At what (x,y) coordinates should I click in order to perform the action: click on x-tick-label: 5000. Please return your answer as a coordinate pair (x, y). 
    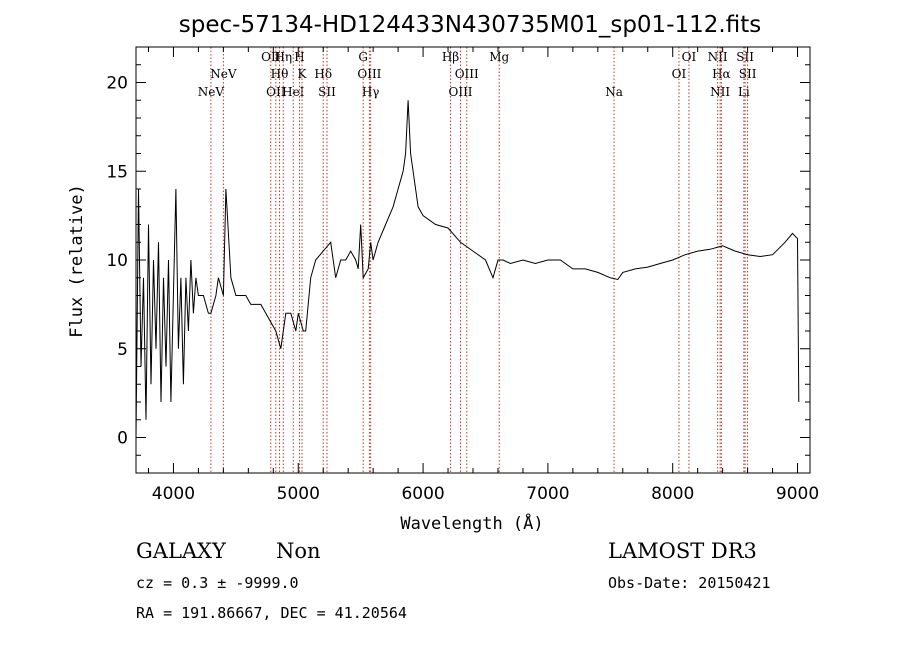
    Looking at the image, I should click on (298, 494).